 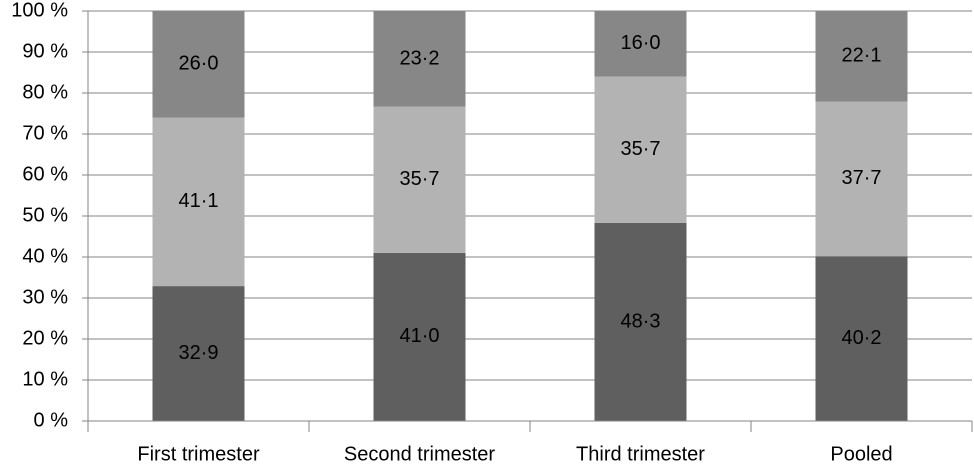 I want to click on y-tick-label: 90 %, so click(x=45, y=51).